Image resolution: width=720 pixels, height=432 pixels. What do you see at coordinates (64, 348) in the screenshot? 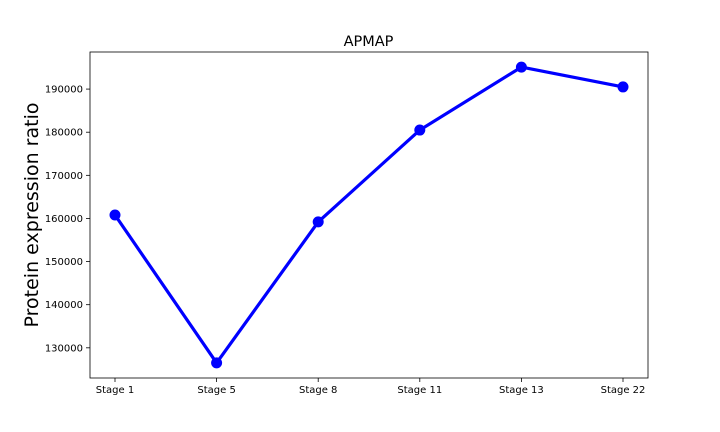
I see `y-tick-label: 130000` at bounding box center [64, 348].